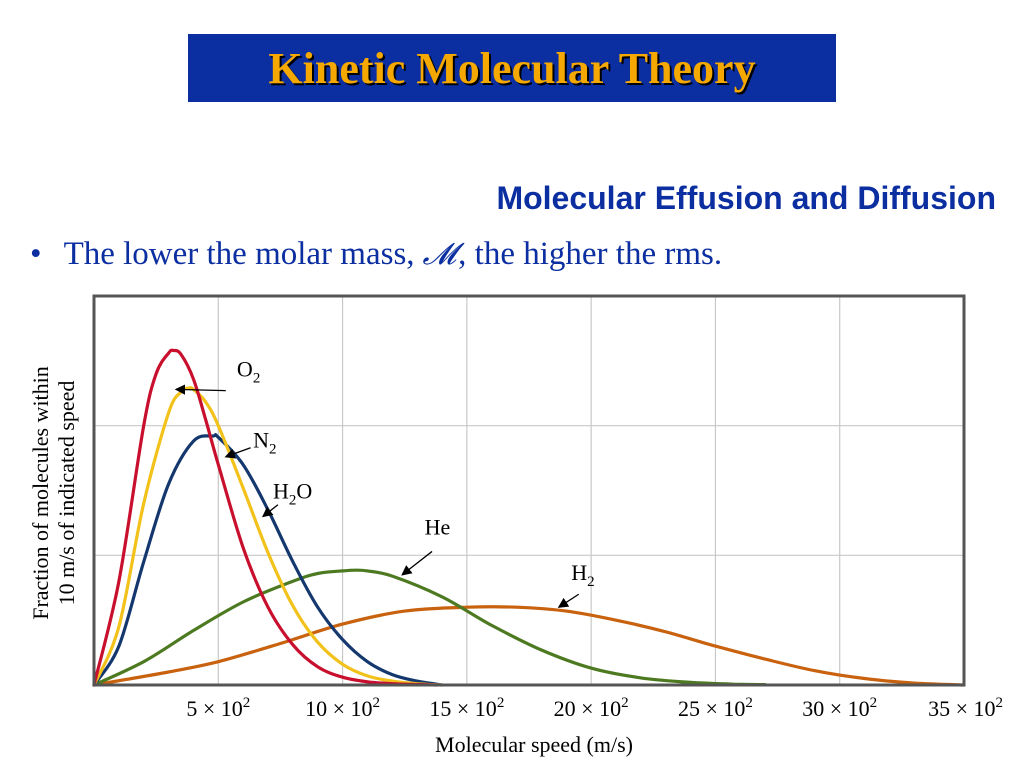  Describe the element at coordinates (261, 440) in the screenshot. I see `series-label-main: N` at that location.